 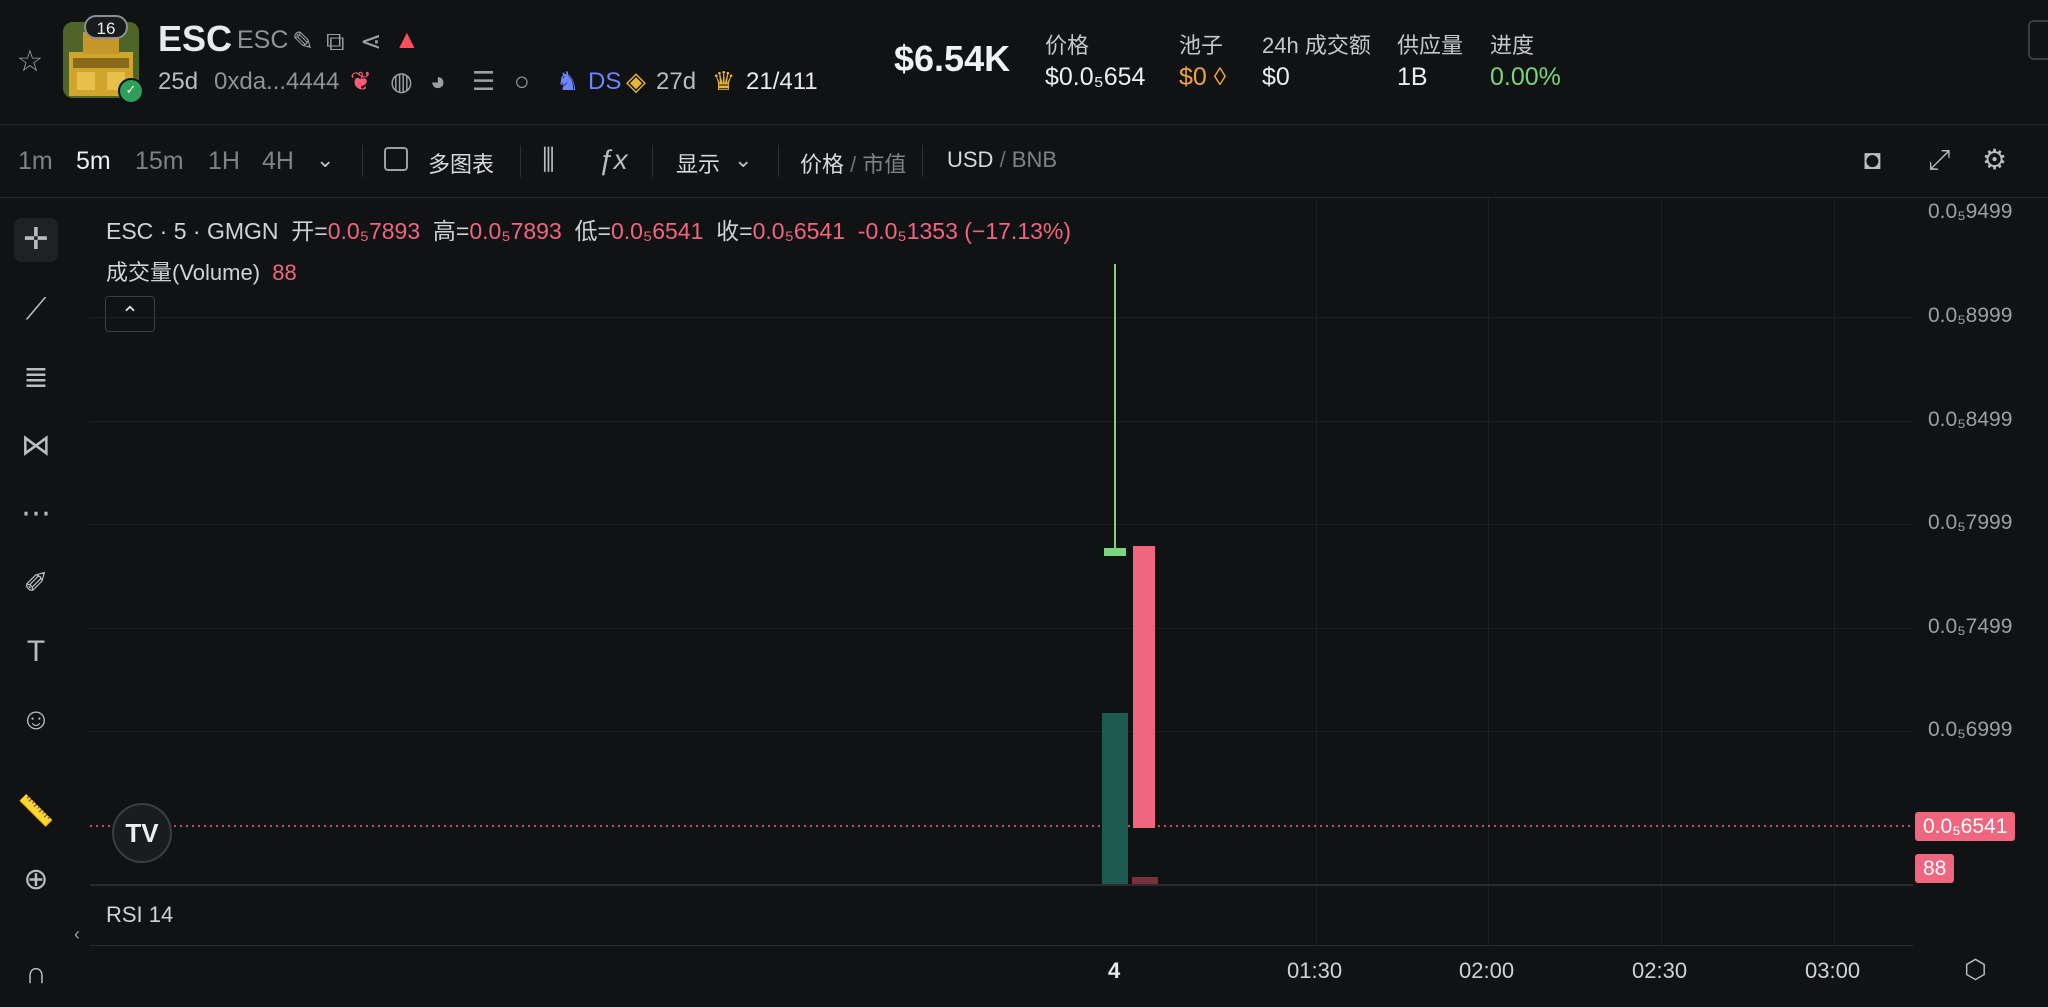 I want to click on tf-4h: 4H, so click(x=278, y=161).